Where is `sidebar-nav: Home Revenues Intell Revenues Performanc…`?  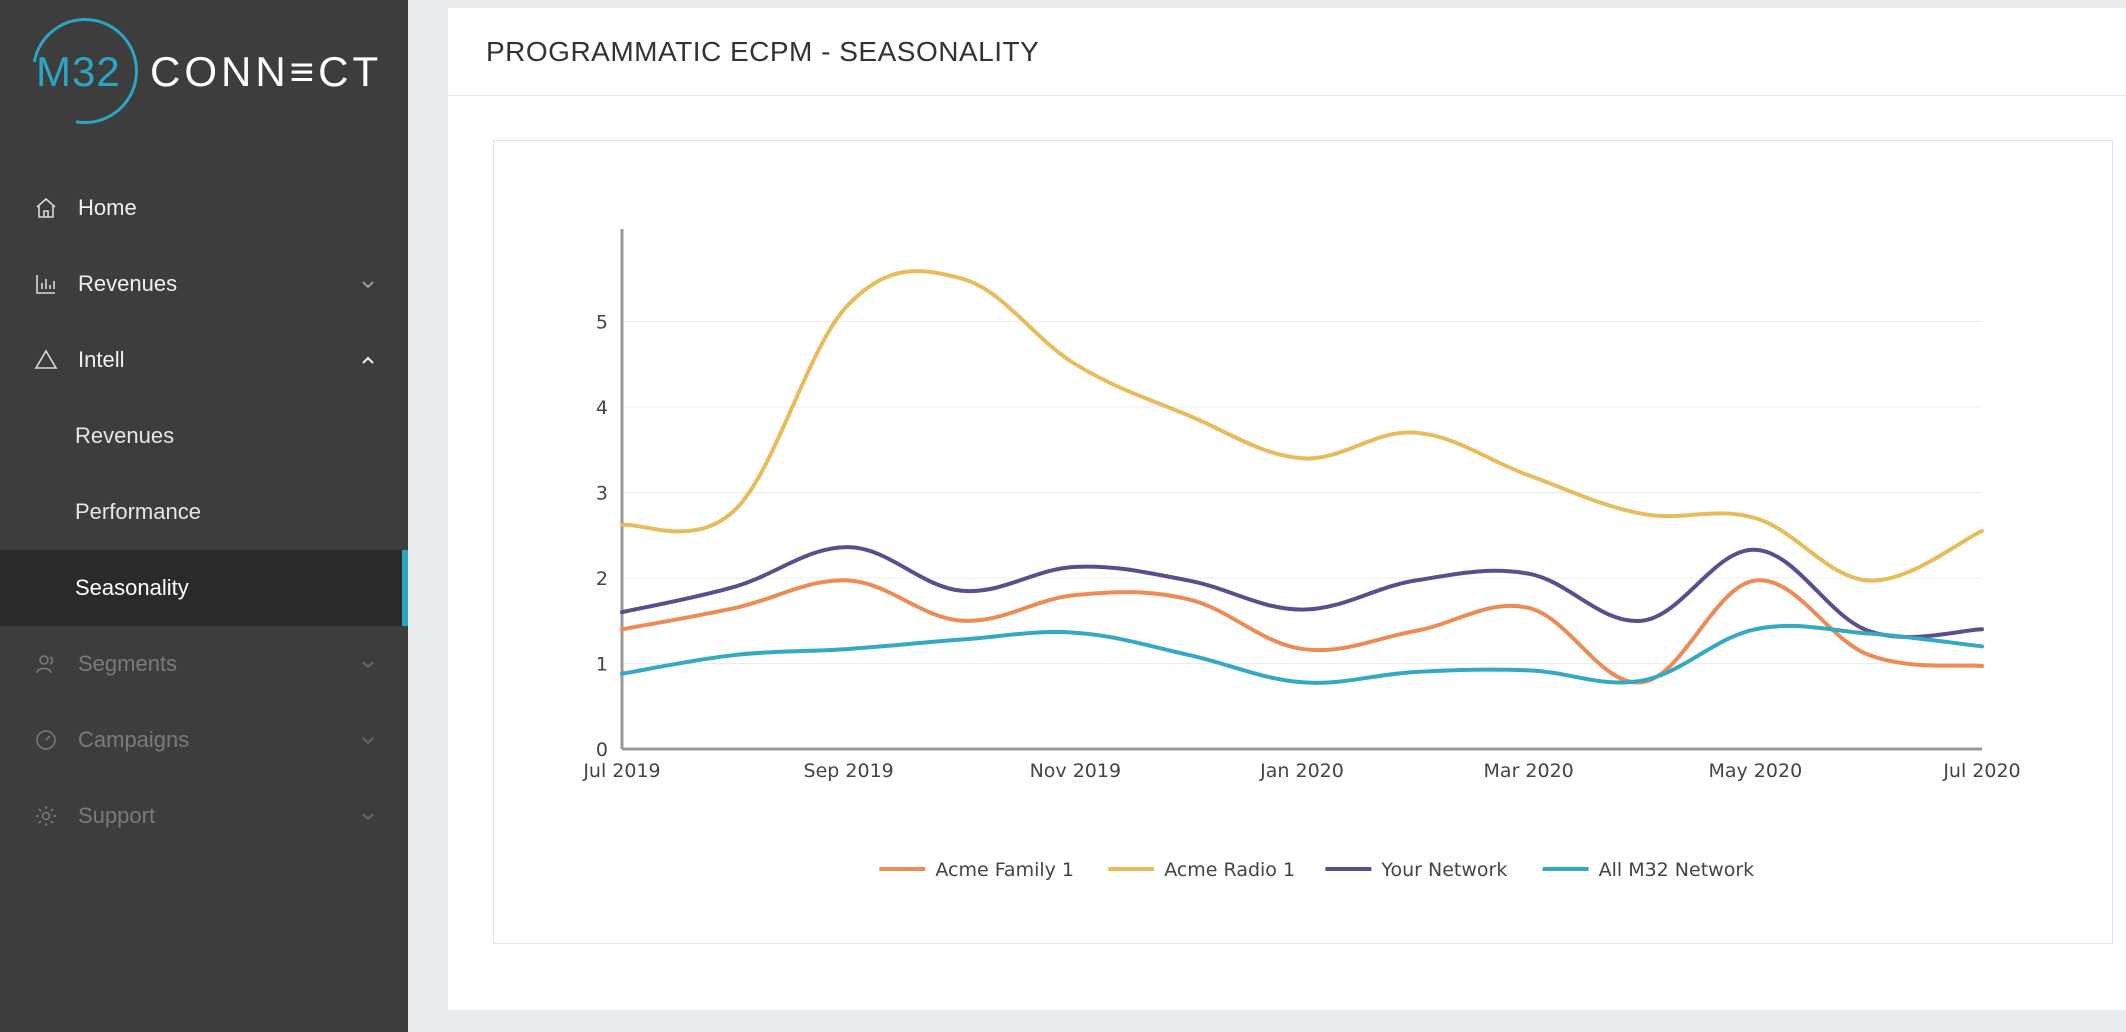
sidebar-nav: Home Revenues Intell Revenues Performanc… is located at coordinates (204, 512).